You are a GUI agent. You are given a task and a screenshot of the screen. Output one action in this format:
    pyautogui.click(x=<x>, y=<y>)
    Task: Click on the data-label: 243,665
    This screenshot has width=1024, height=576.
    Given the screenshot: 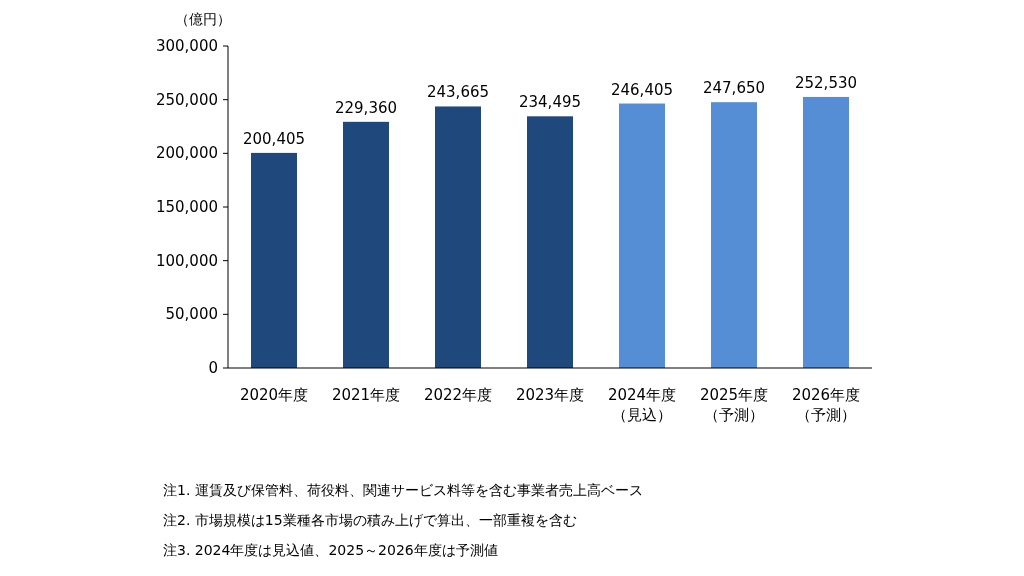 What is the action you would take?
    pyautogui.click(x=458, y=92)
    